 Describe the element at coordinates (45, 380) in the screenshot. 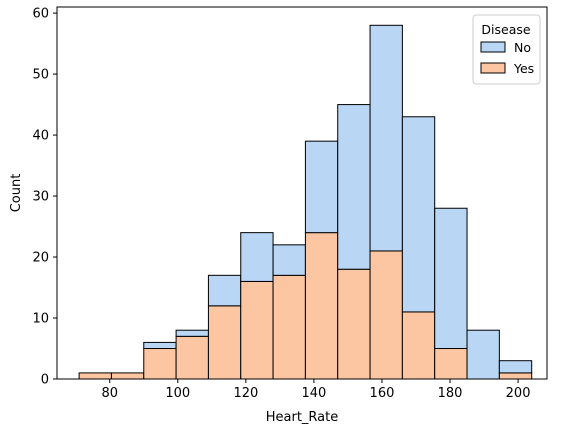

I see `y-tick-label: 0` at that location.